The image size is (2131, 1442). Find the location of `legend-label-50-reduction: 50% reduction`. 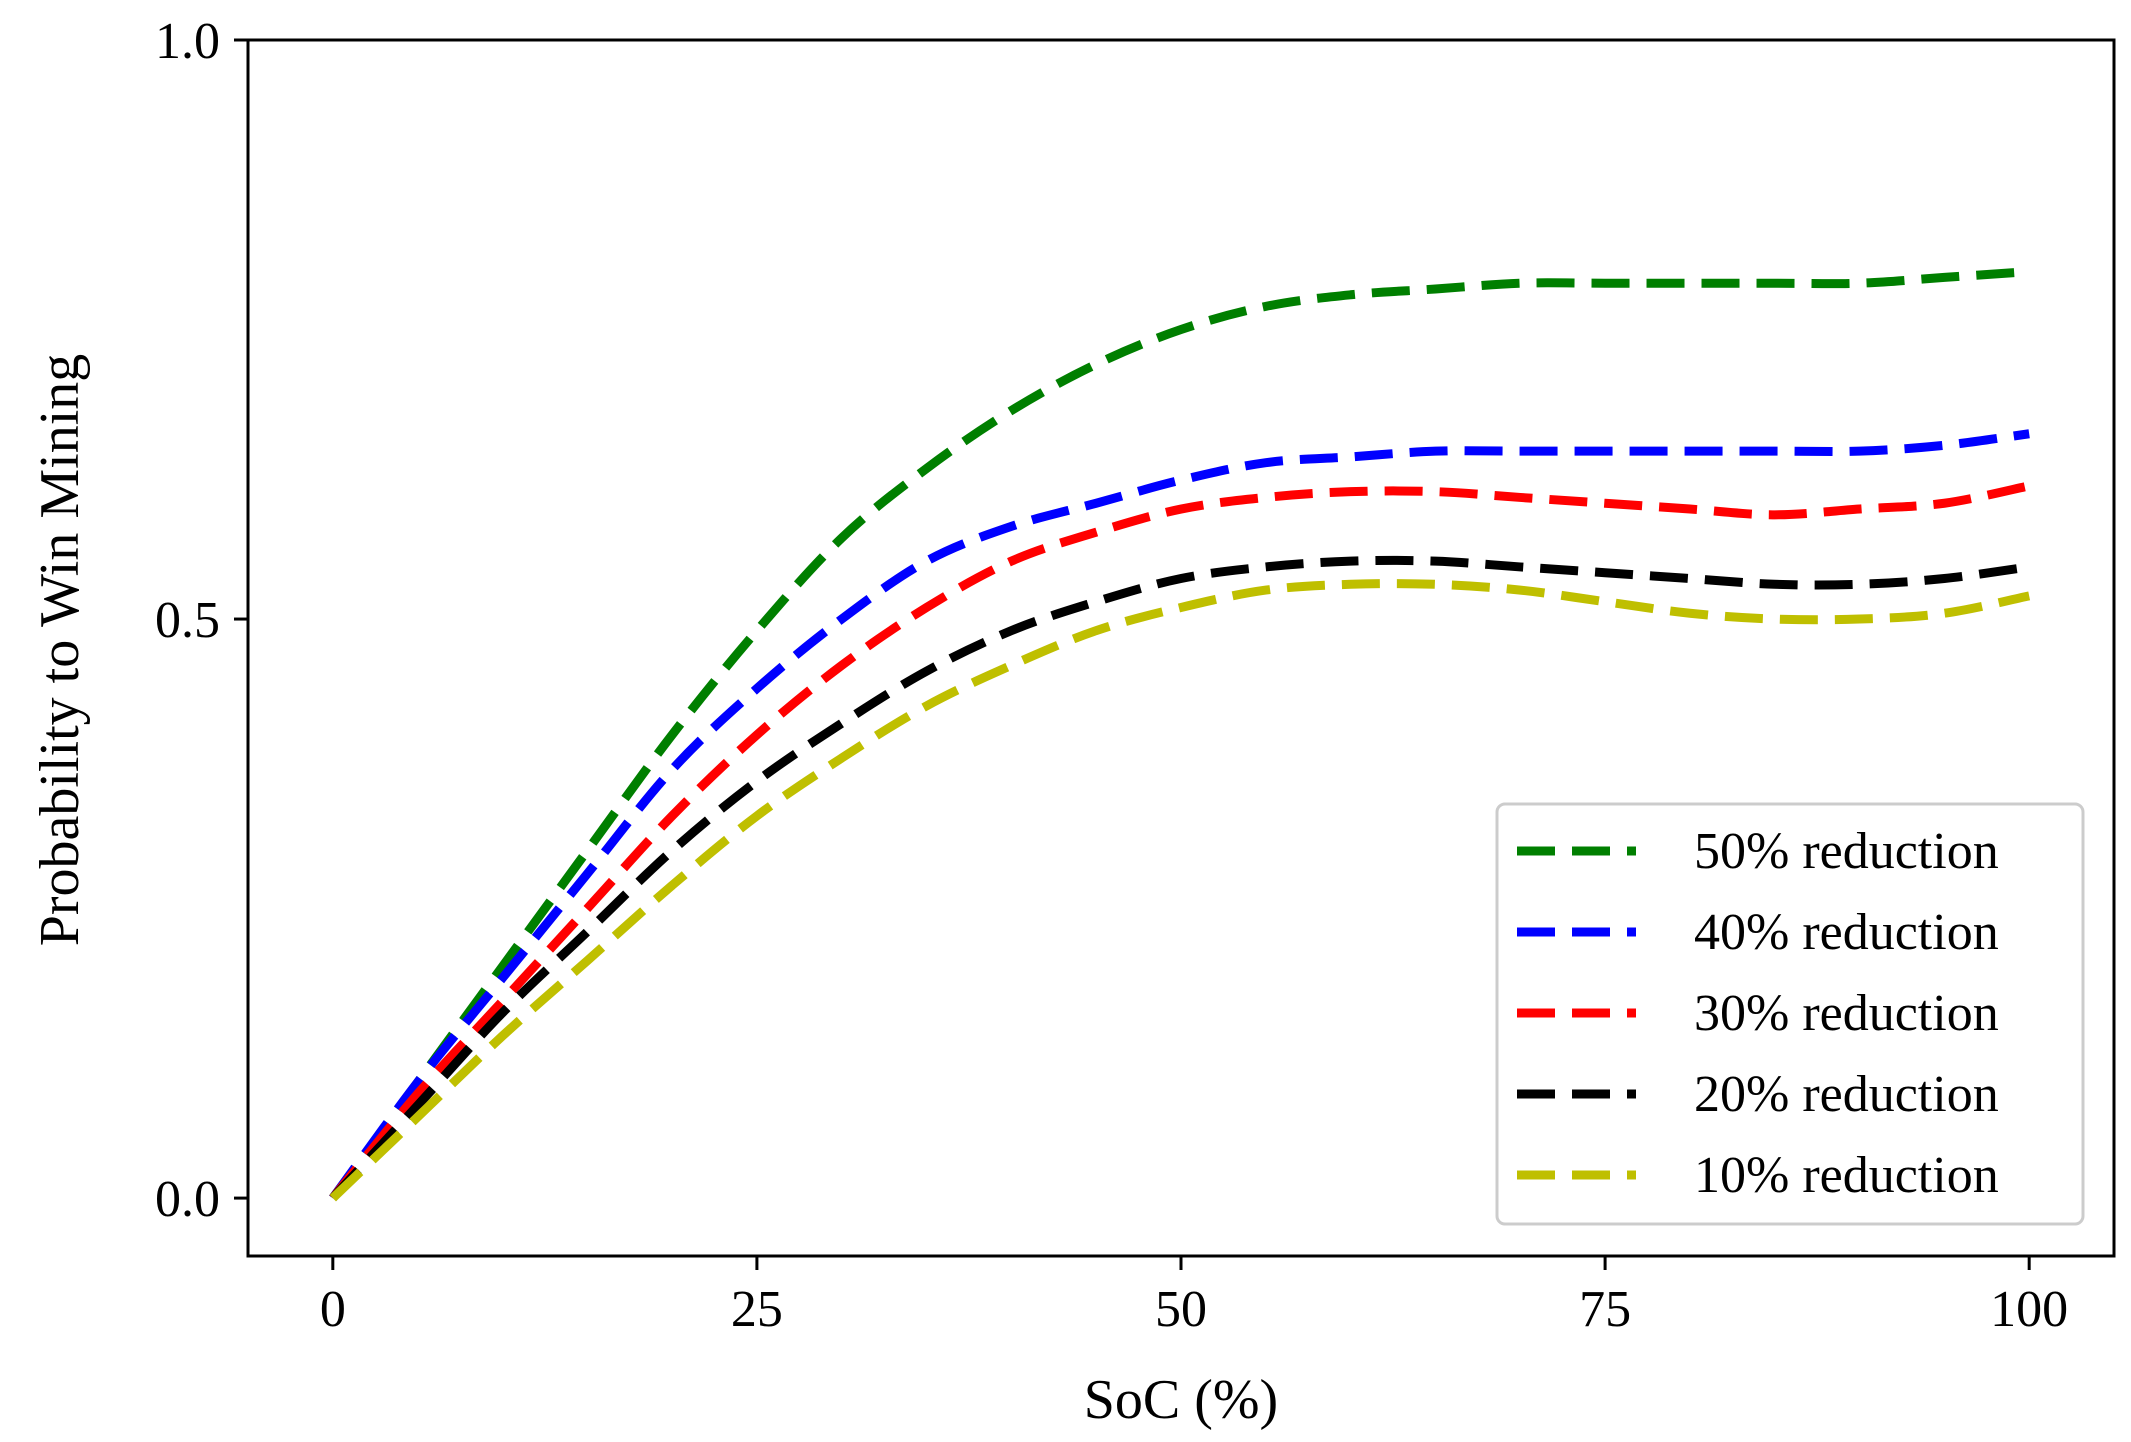

legend-label-50-reduction: 50% reduction is located at coordinates (1846, 851).